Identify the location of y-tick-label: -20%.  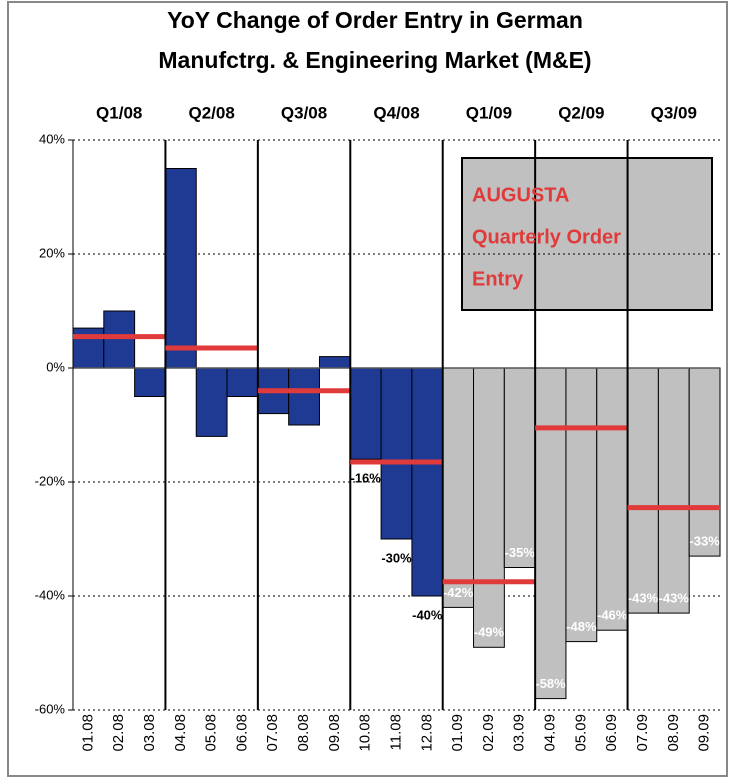
(50, 480).